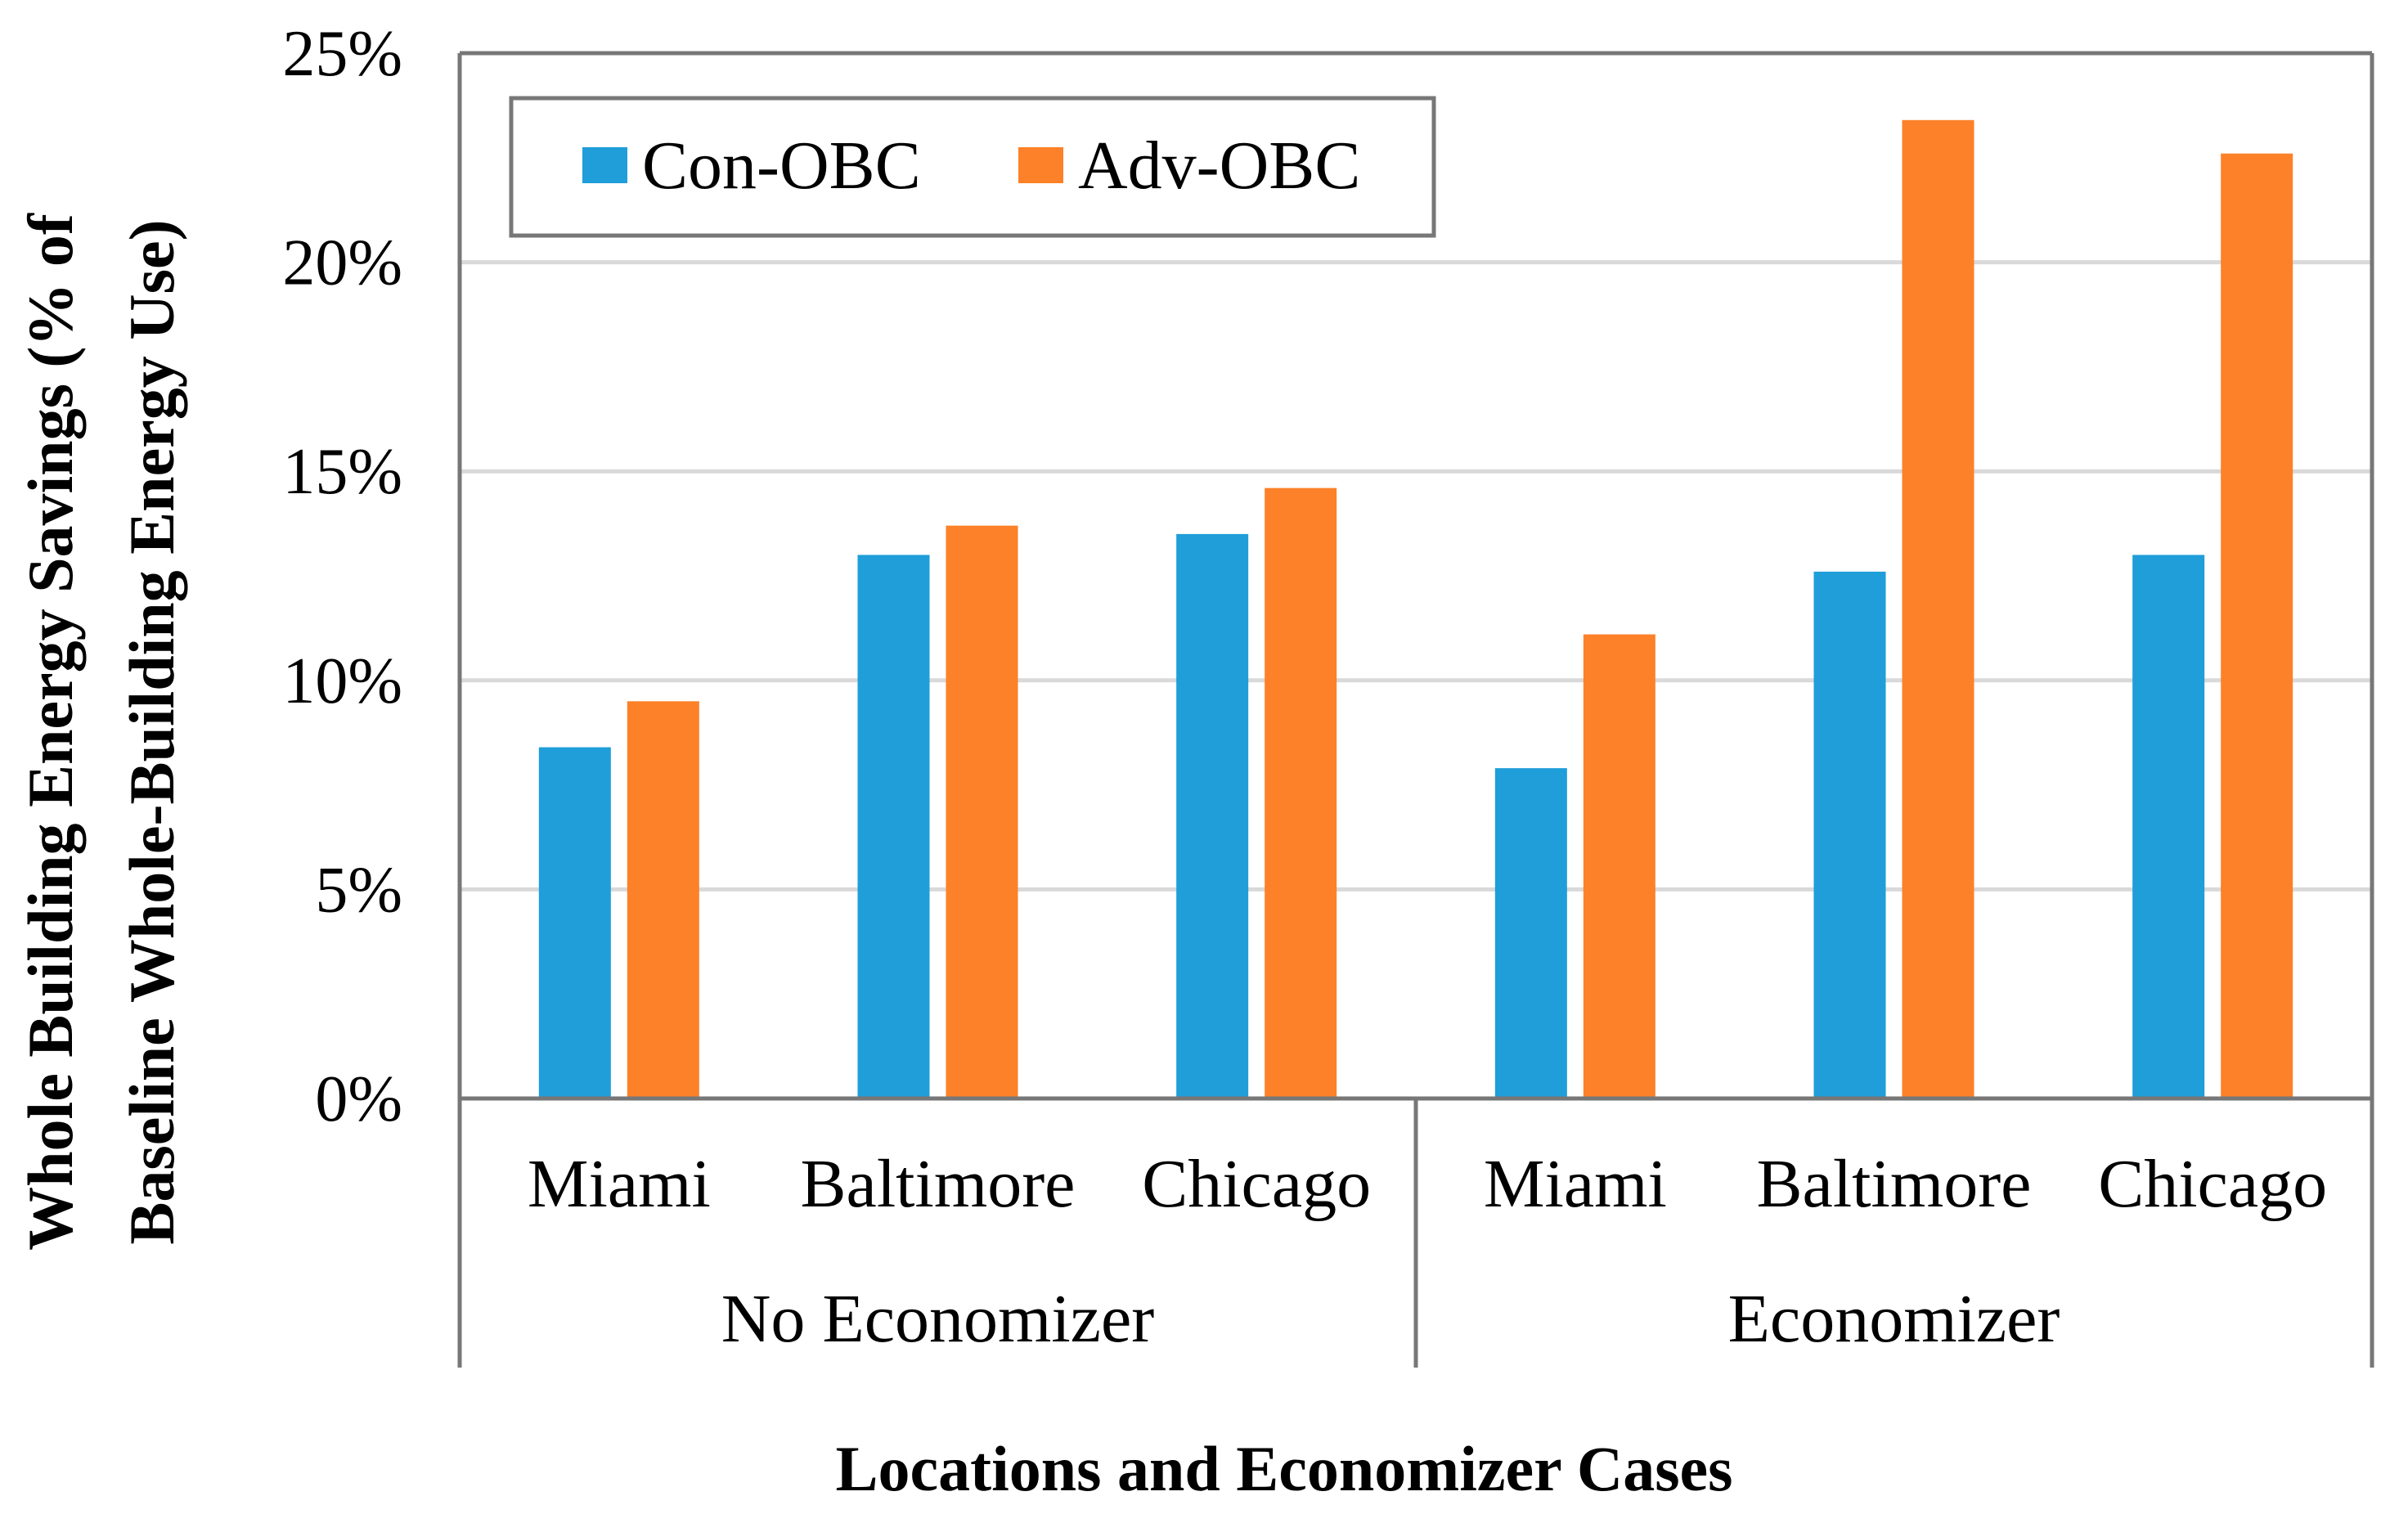 The height and width of the screenshot is (1523, 2408). I want to click on legend-swatch-adv-obc, so click(1040, 165).